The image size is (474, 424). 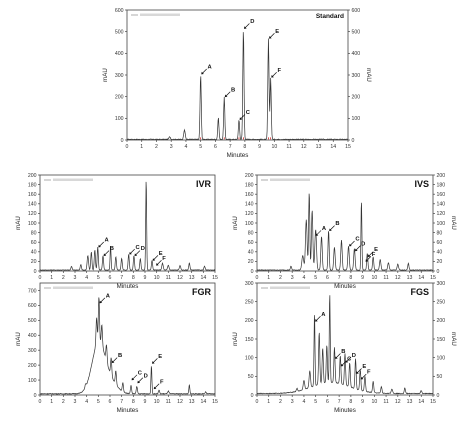 I want to click on y-tick-label-right: 50, so click(x=440, y=377).